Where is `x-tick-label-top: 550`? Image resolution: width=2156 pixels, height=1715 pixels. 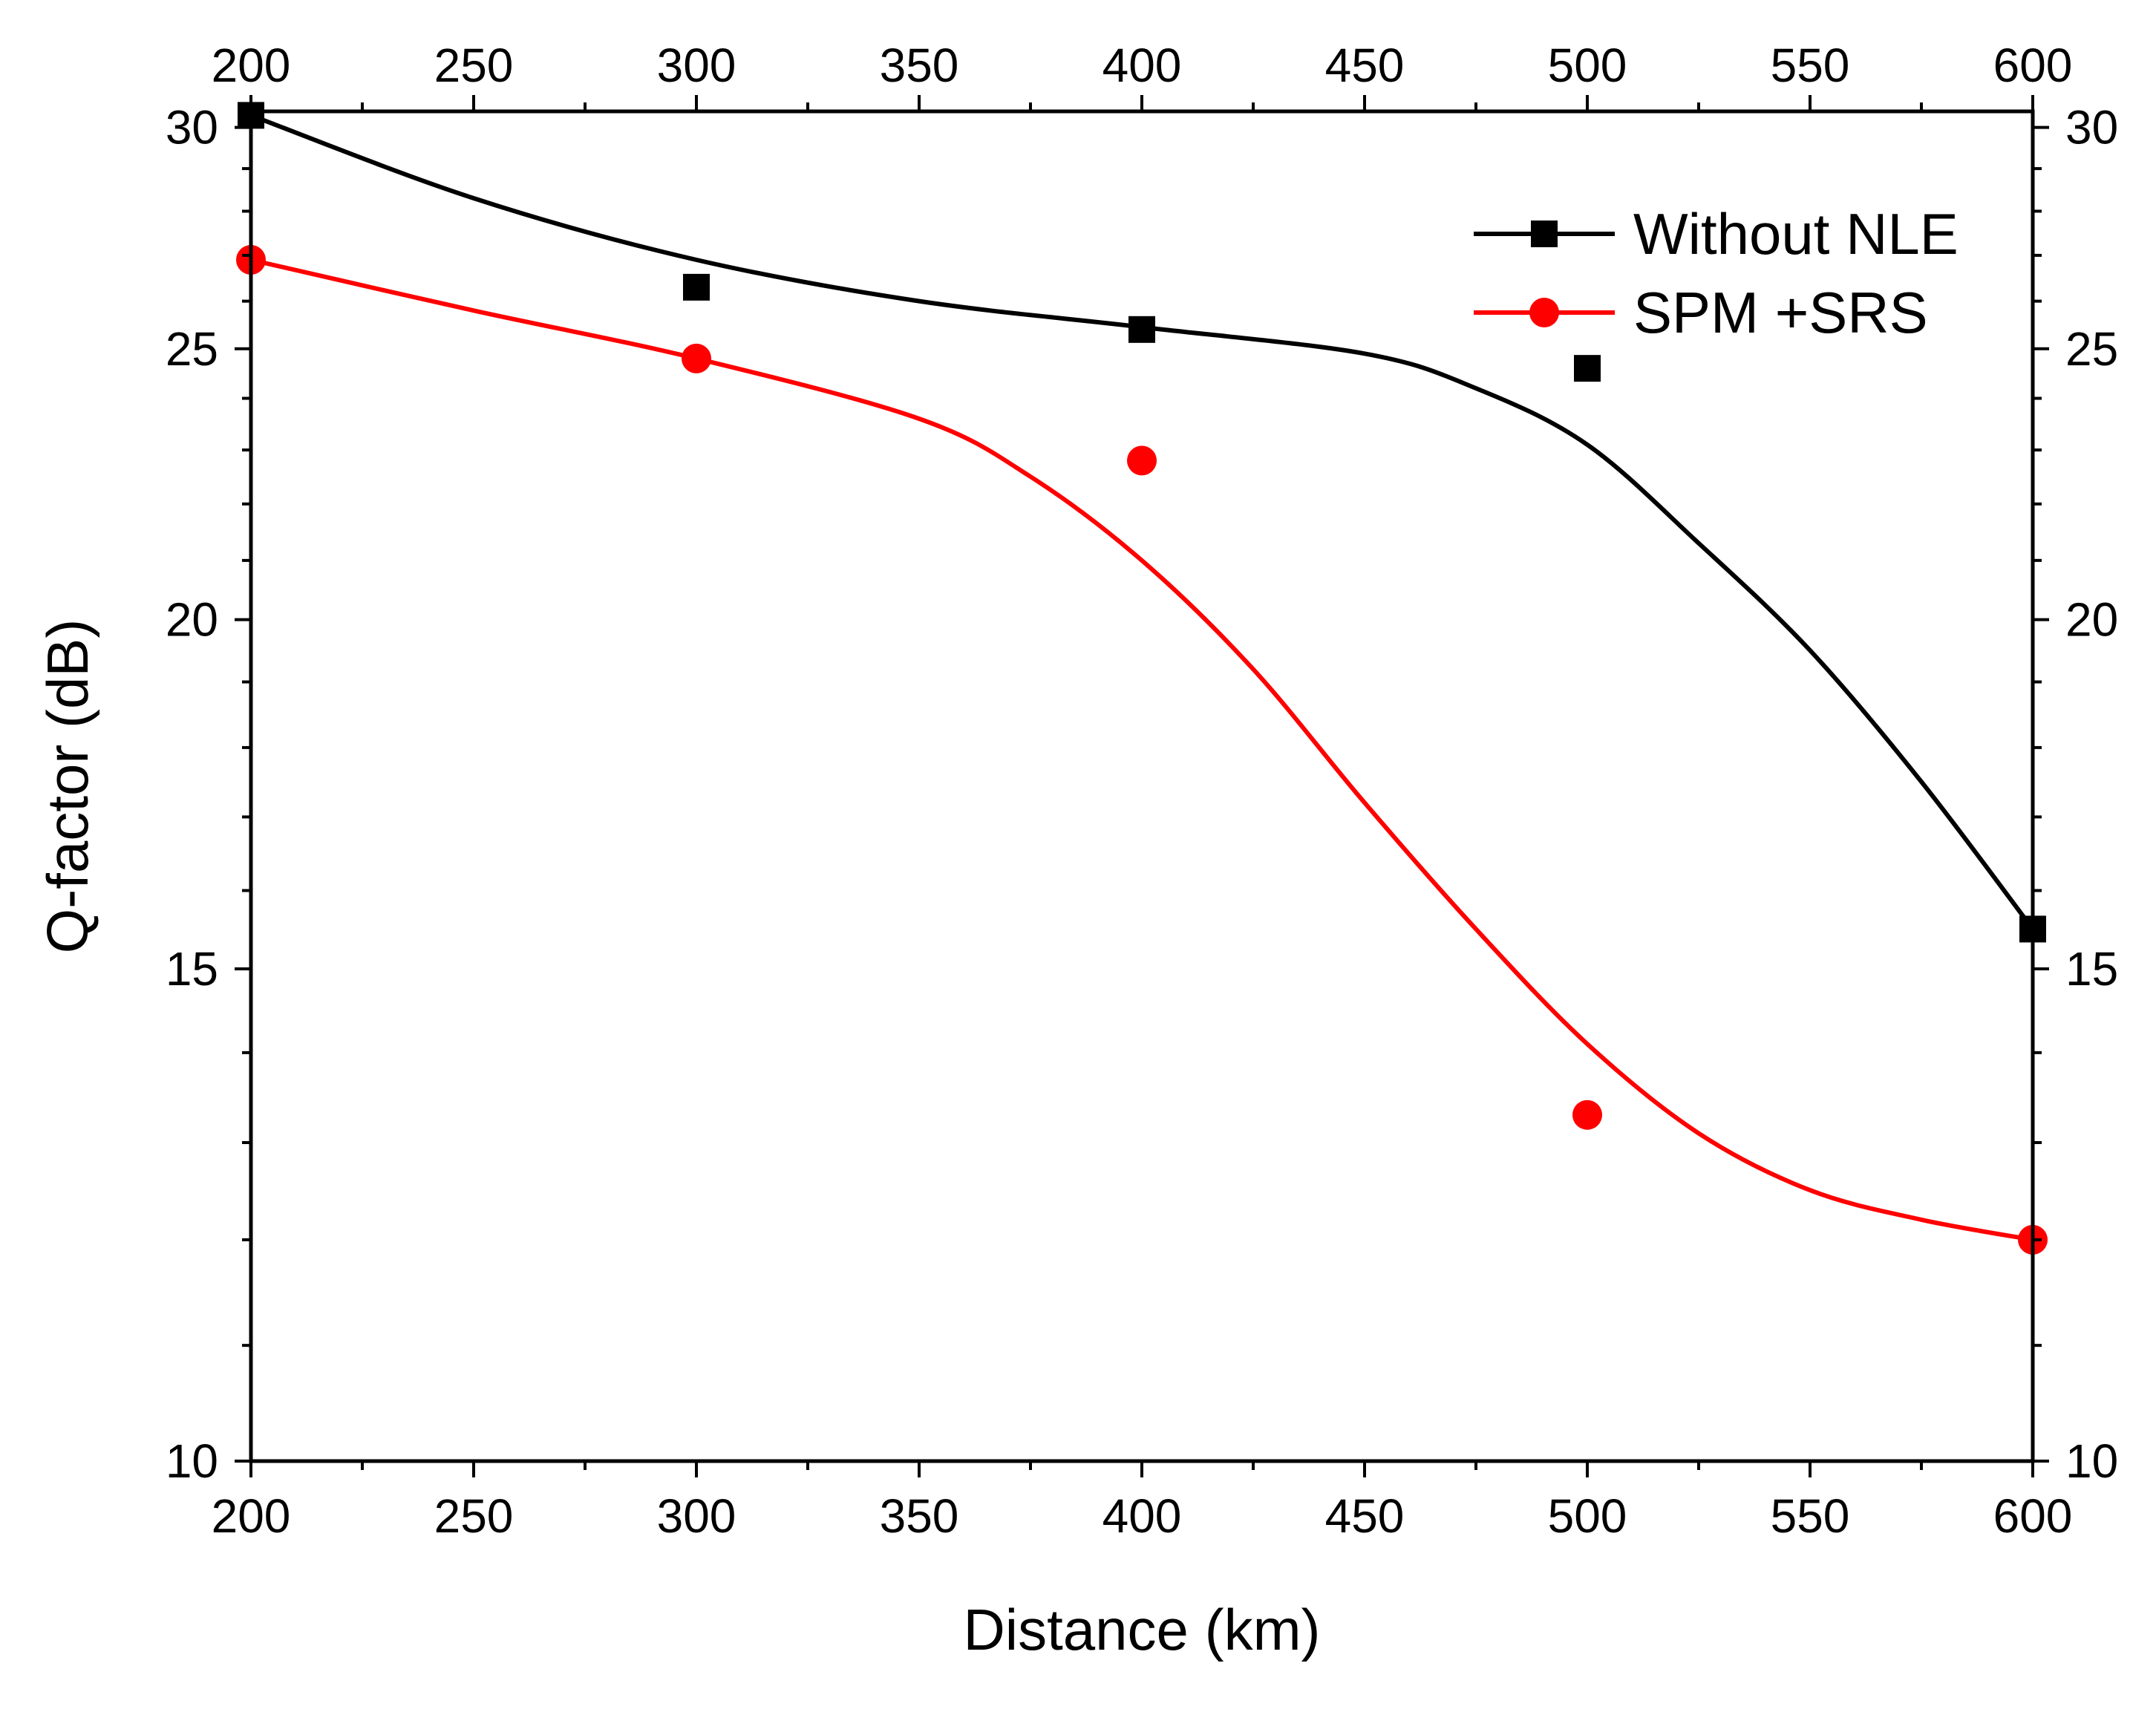 x-tick-label-top: 550 is located at coordinates (1810, 65).